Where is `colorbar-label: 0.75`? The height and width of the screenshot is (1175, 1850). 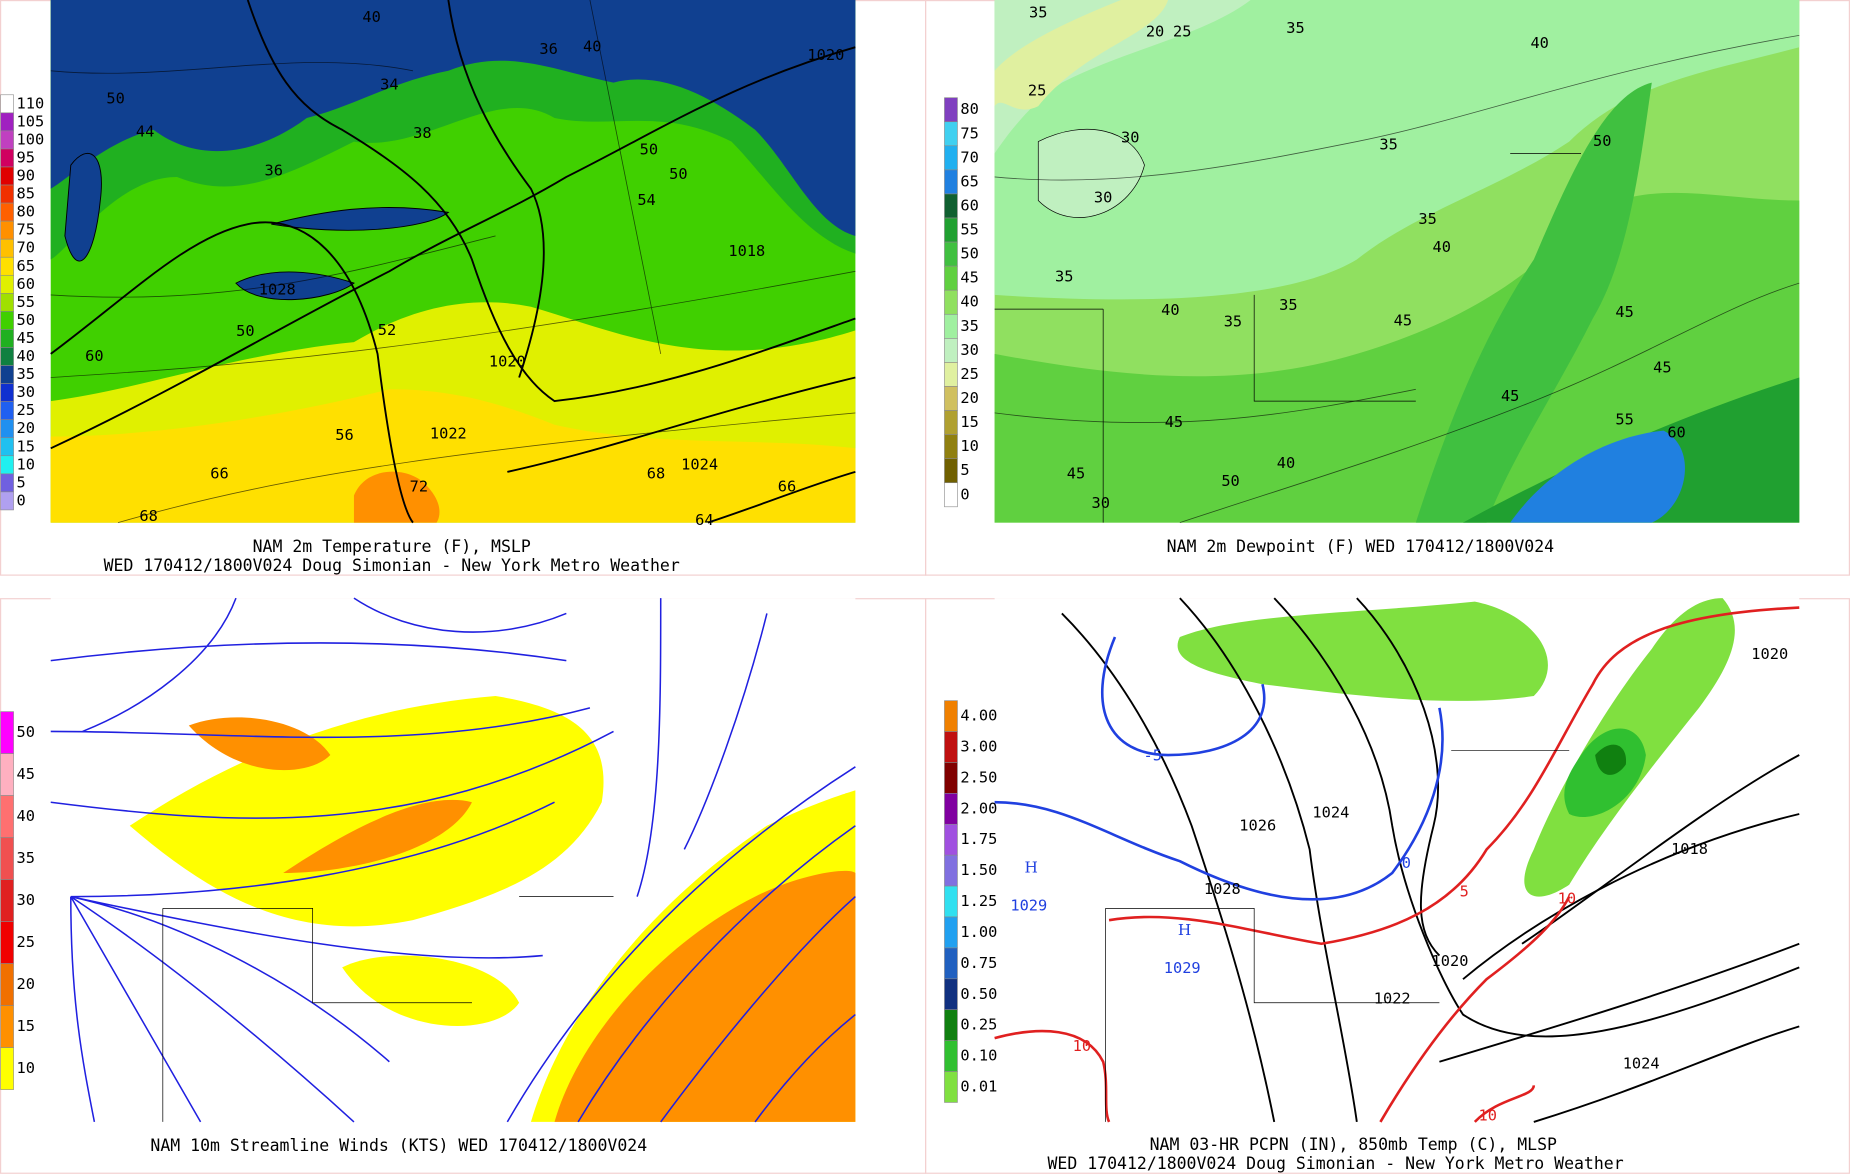
colorbar-label: 0.75 is located at coordinates (978, 963).